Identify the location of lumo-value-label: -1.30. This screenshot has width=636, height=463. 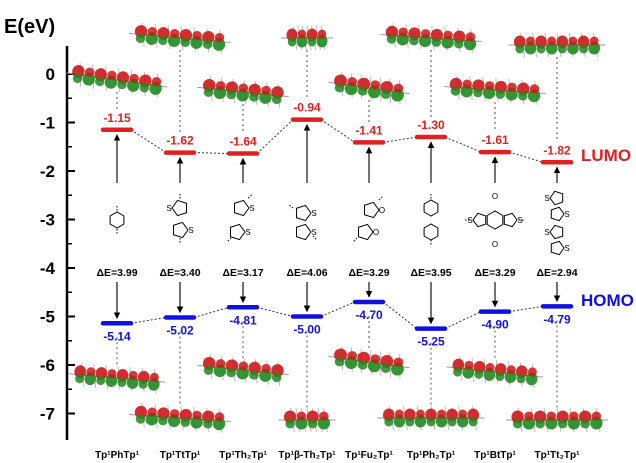
(431, 125).